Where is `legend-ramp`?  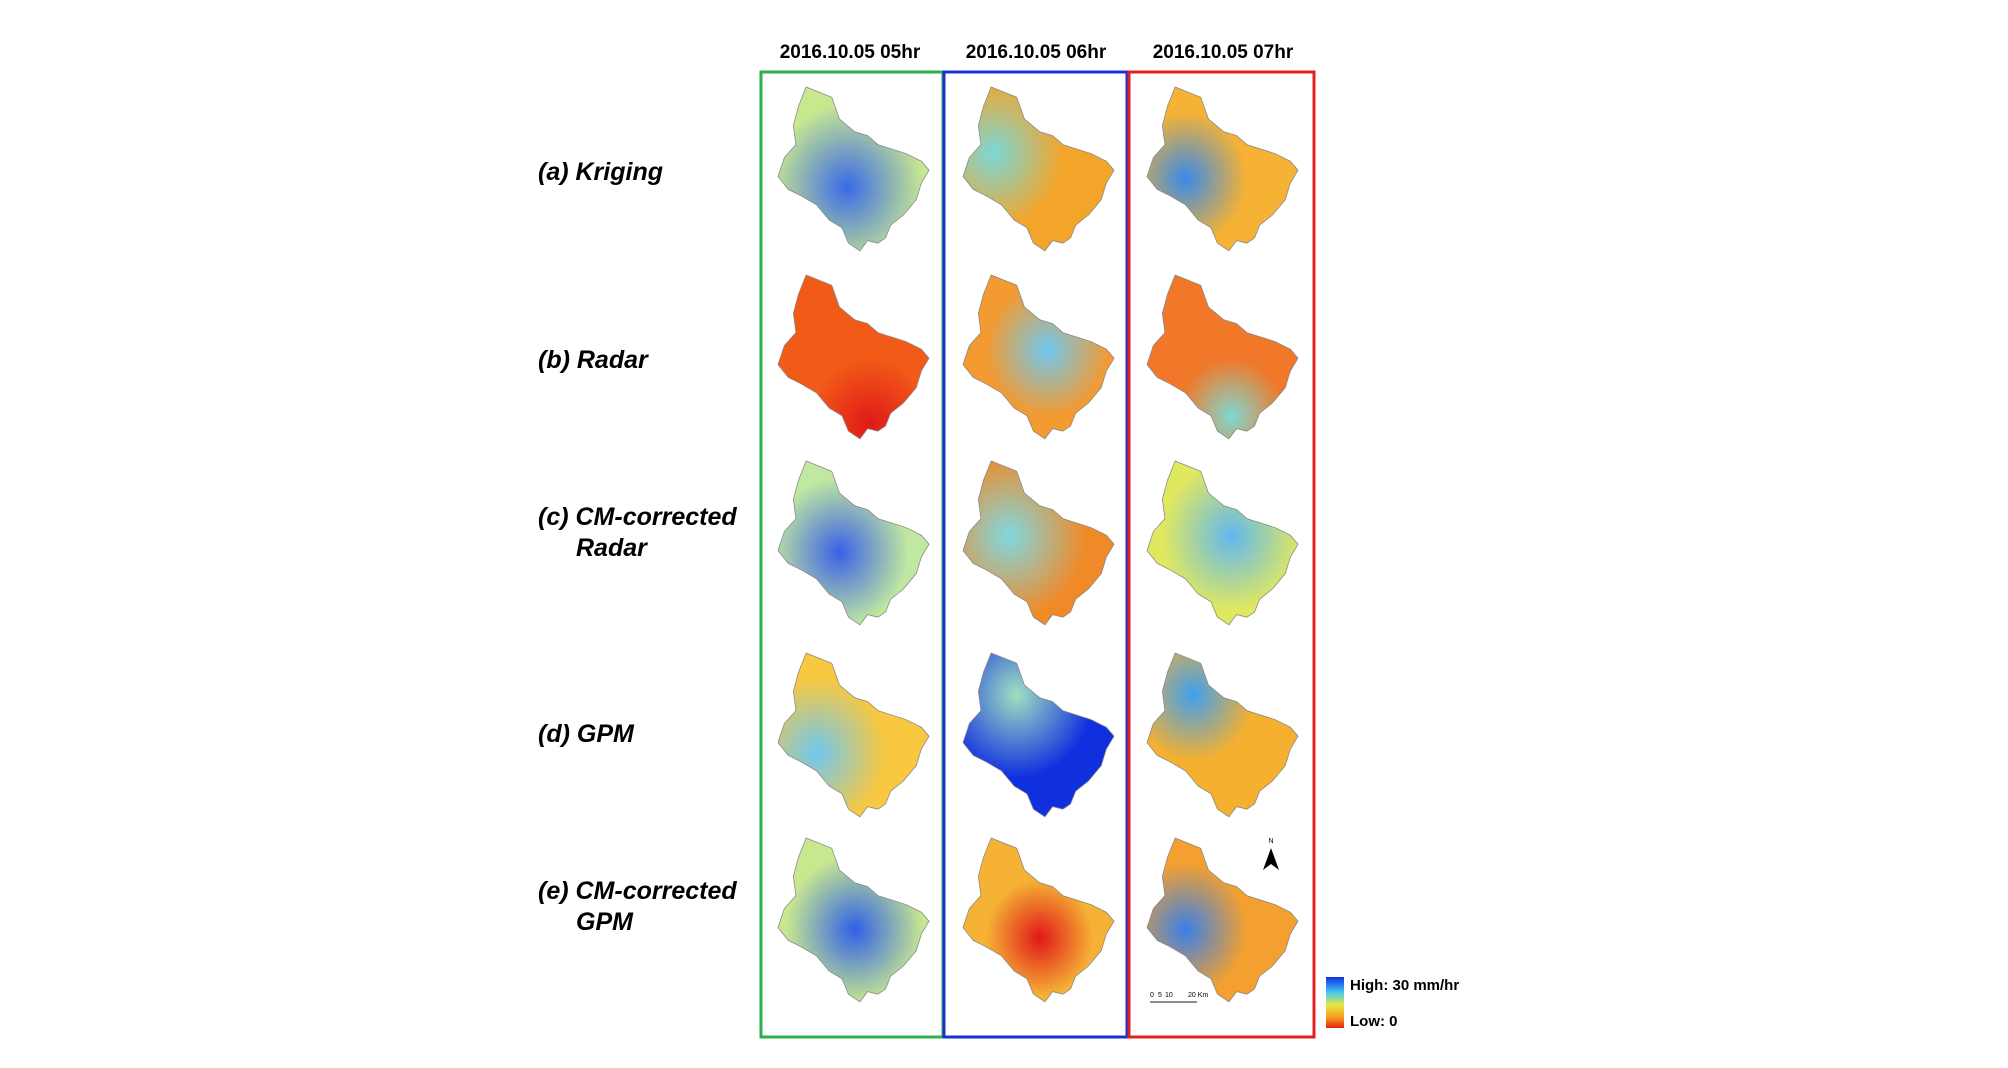 legend-ramp is located at coordinates (1335, 1002).